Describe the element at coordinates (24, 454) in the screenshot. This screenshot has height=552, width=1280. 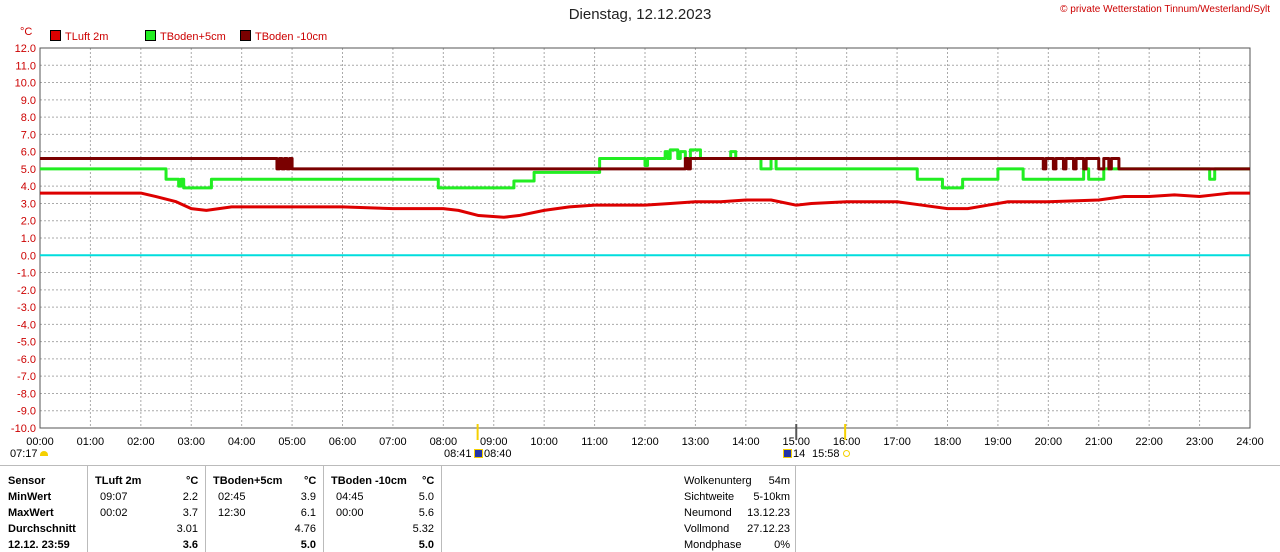
I see `moonrise-time: 07:17` at that location.